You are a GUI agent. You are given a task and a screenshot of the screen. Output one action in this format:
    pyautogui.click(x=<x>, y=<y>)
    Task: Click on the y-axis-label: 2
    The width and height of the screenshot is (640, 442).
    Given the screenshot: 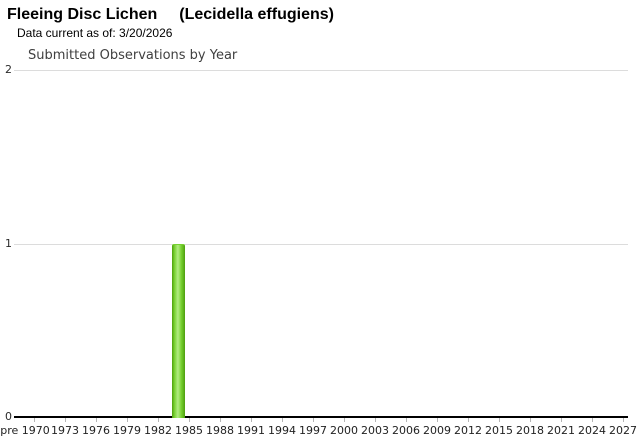 What is the action you would take?
    pyautogui.click(x=8, y=69)
    